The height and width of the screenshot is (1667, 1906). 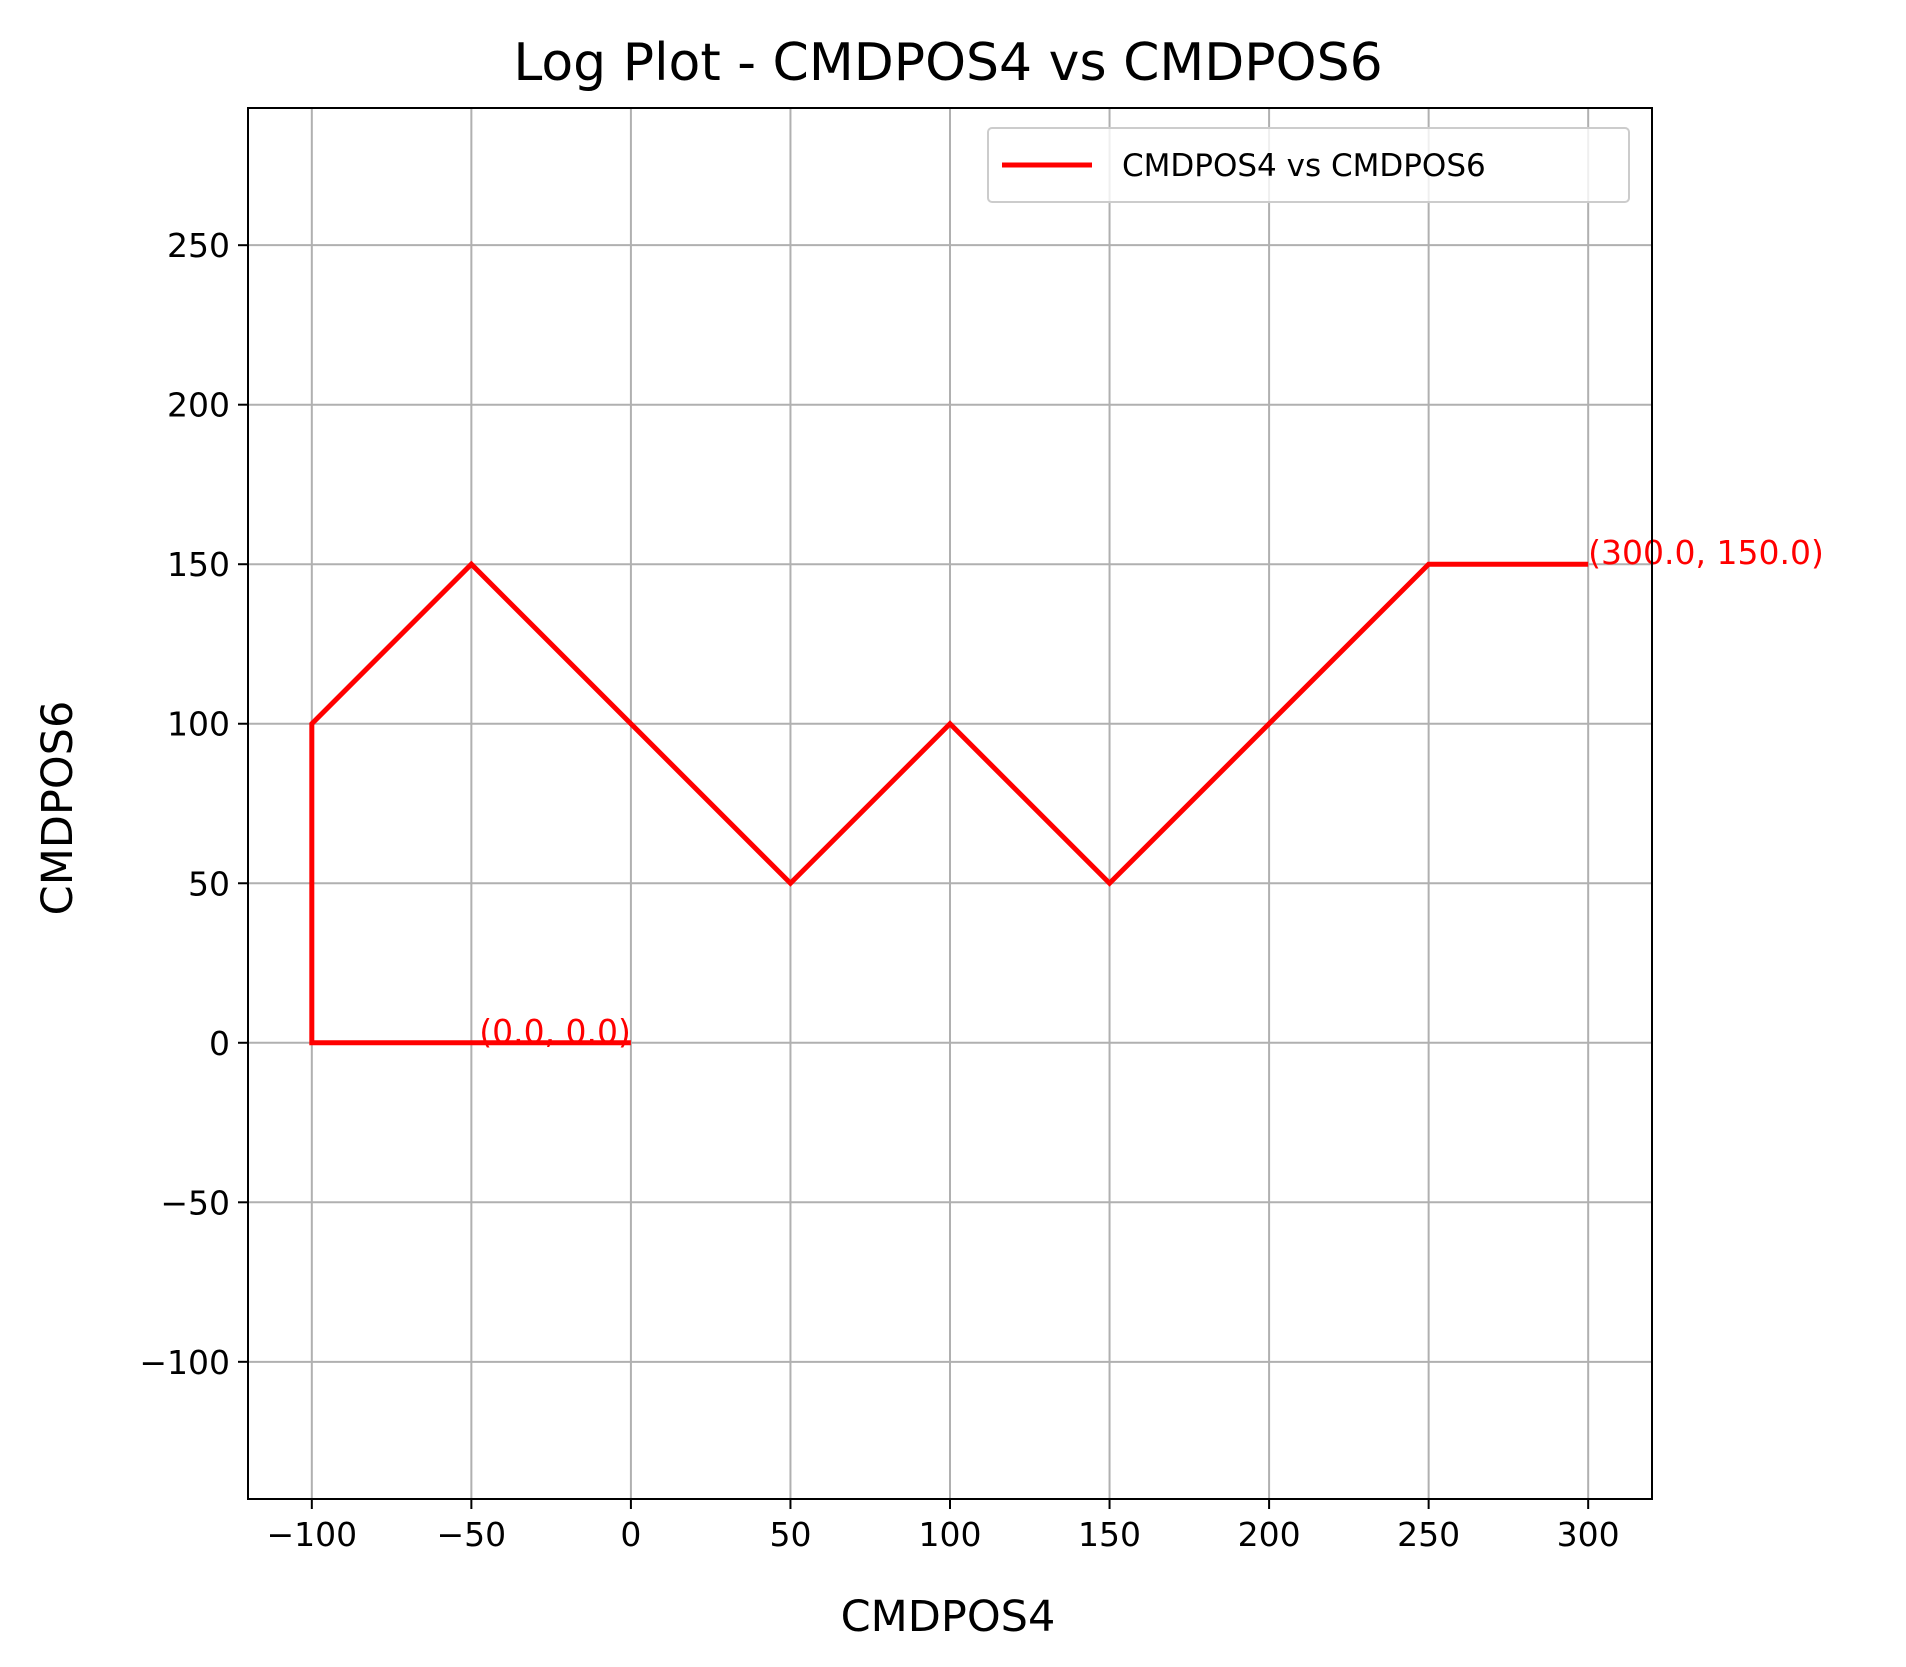 What do you see at coordinates (950, 1534) in the screenshot?
I see `x-tick-label: 100` at bounding box center [950, 1534].